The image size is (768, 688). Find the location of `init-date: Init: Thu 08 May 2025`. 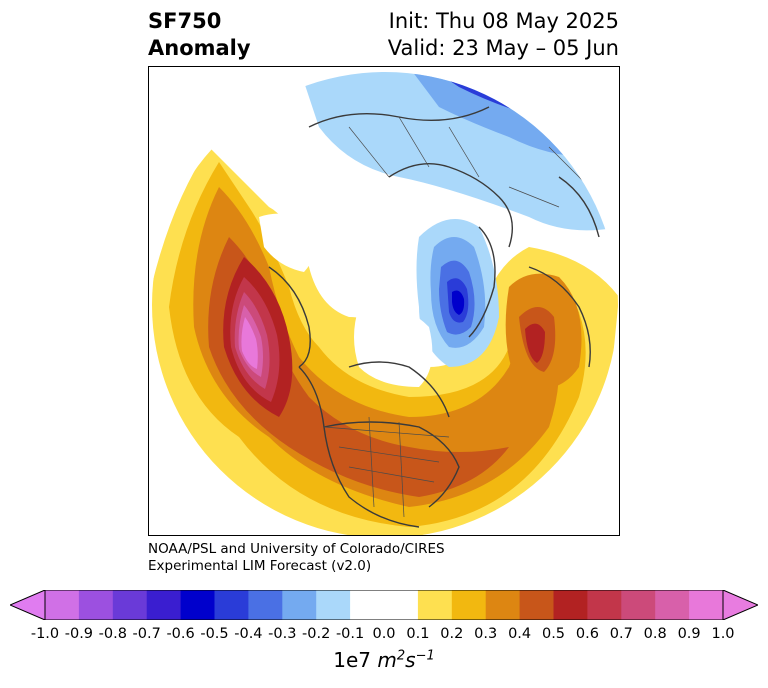

init-date: Init: Thu 08 May 2025 is located at coordinates (503, 21).